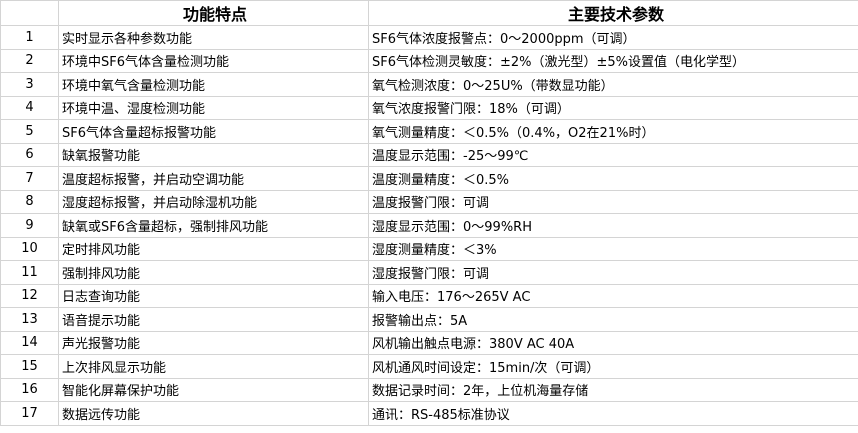 The height and width of the screenshot is (433, 858). Describe the element at coordinates (613, 319) in the screenshot. I see `param-cell: 报警输出点：5A` at that location.